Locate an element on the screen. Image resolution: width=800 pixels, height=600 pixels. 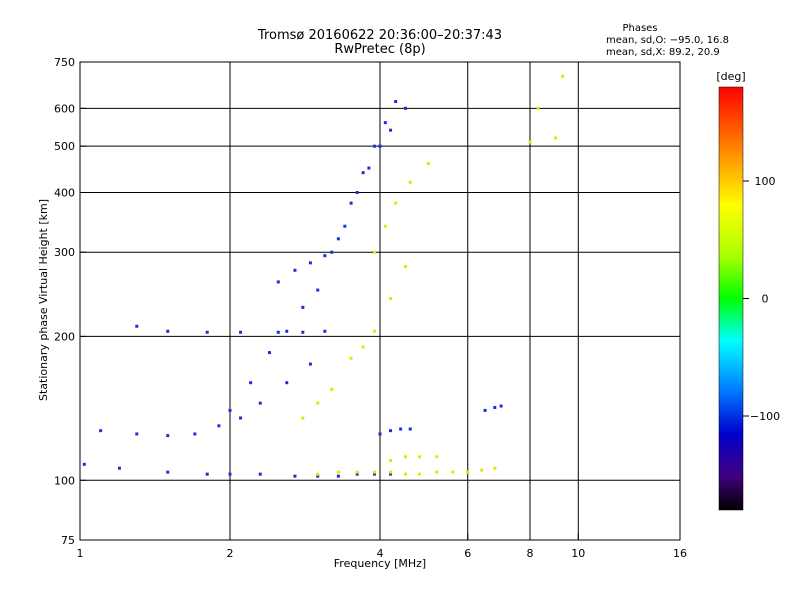
x-tick-label: 8 is located at coordinates (530, 553).